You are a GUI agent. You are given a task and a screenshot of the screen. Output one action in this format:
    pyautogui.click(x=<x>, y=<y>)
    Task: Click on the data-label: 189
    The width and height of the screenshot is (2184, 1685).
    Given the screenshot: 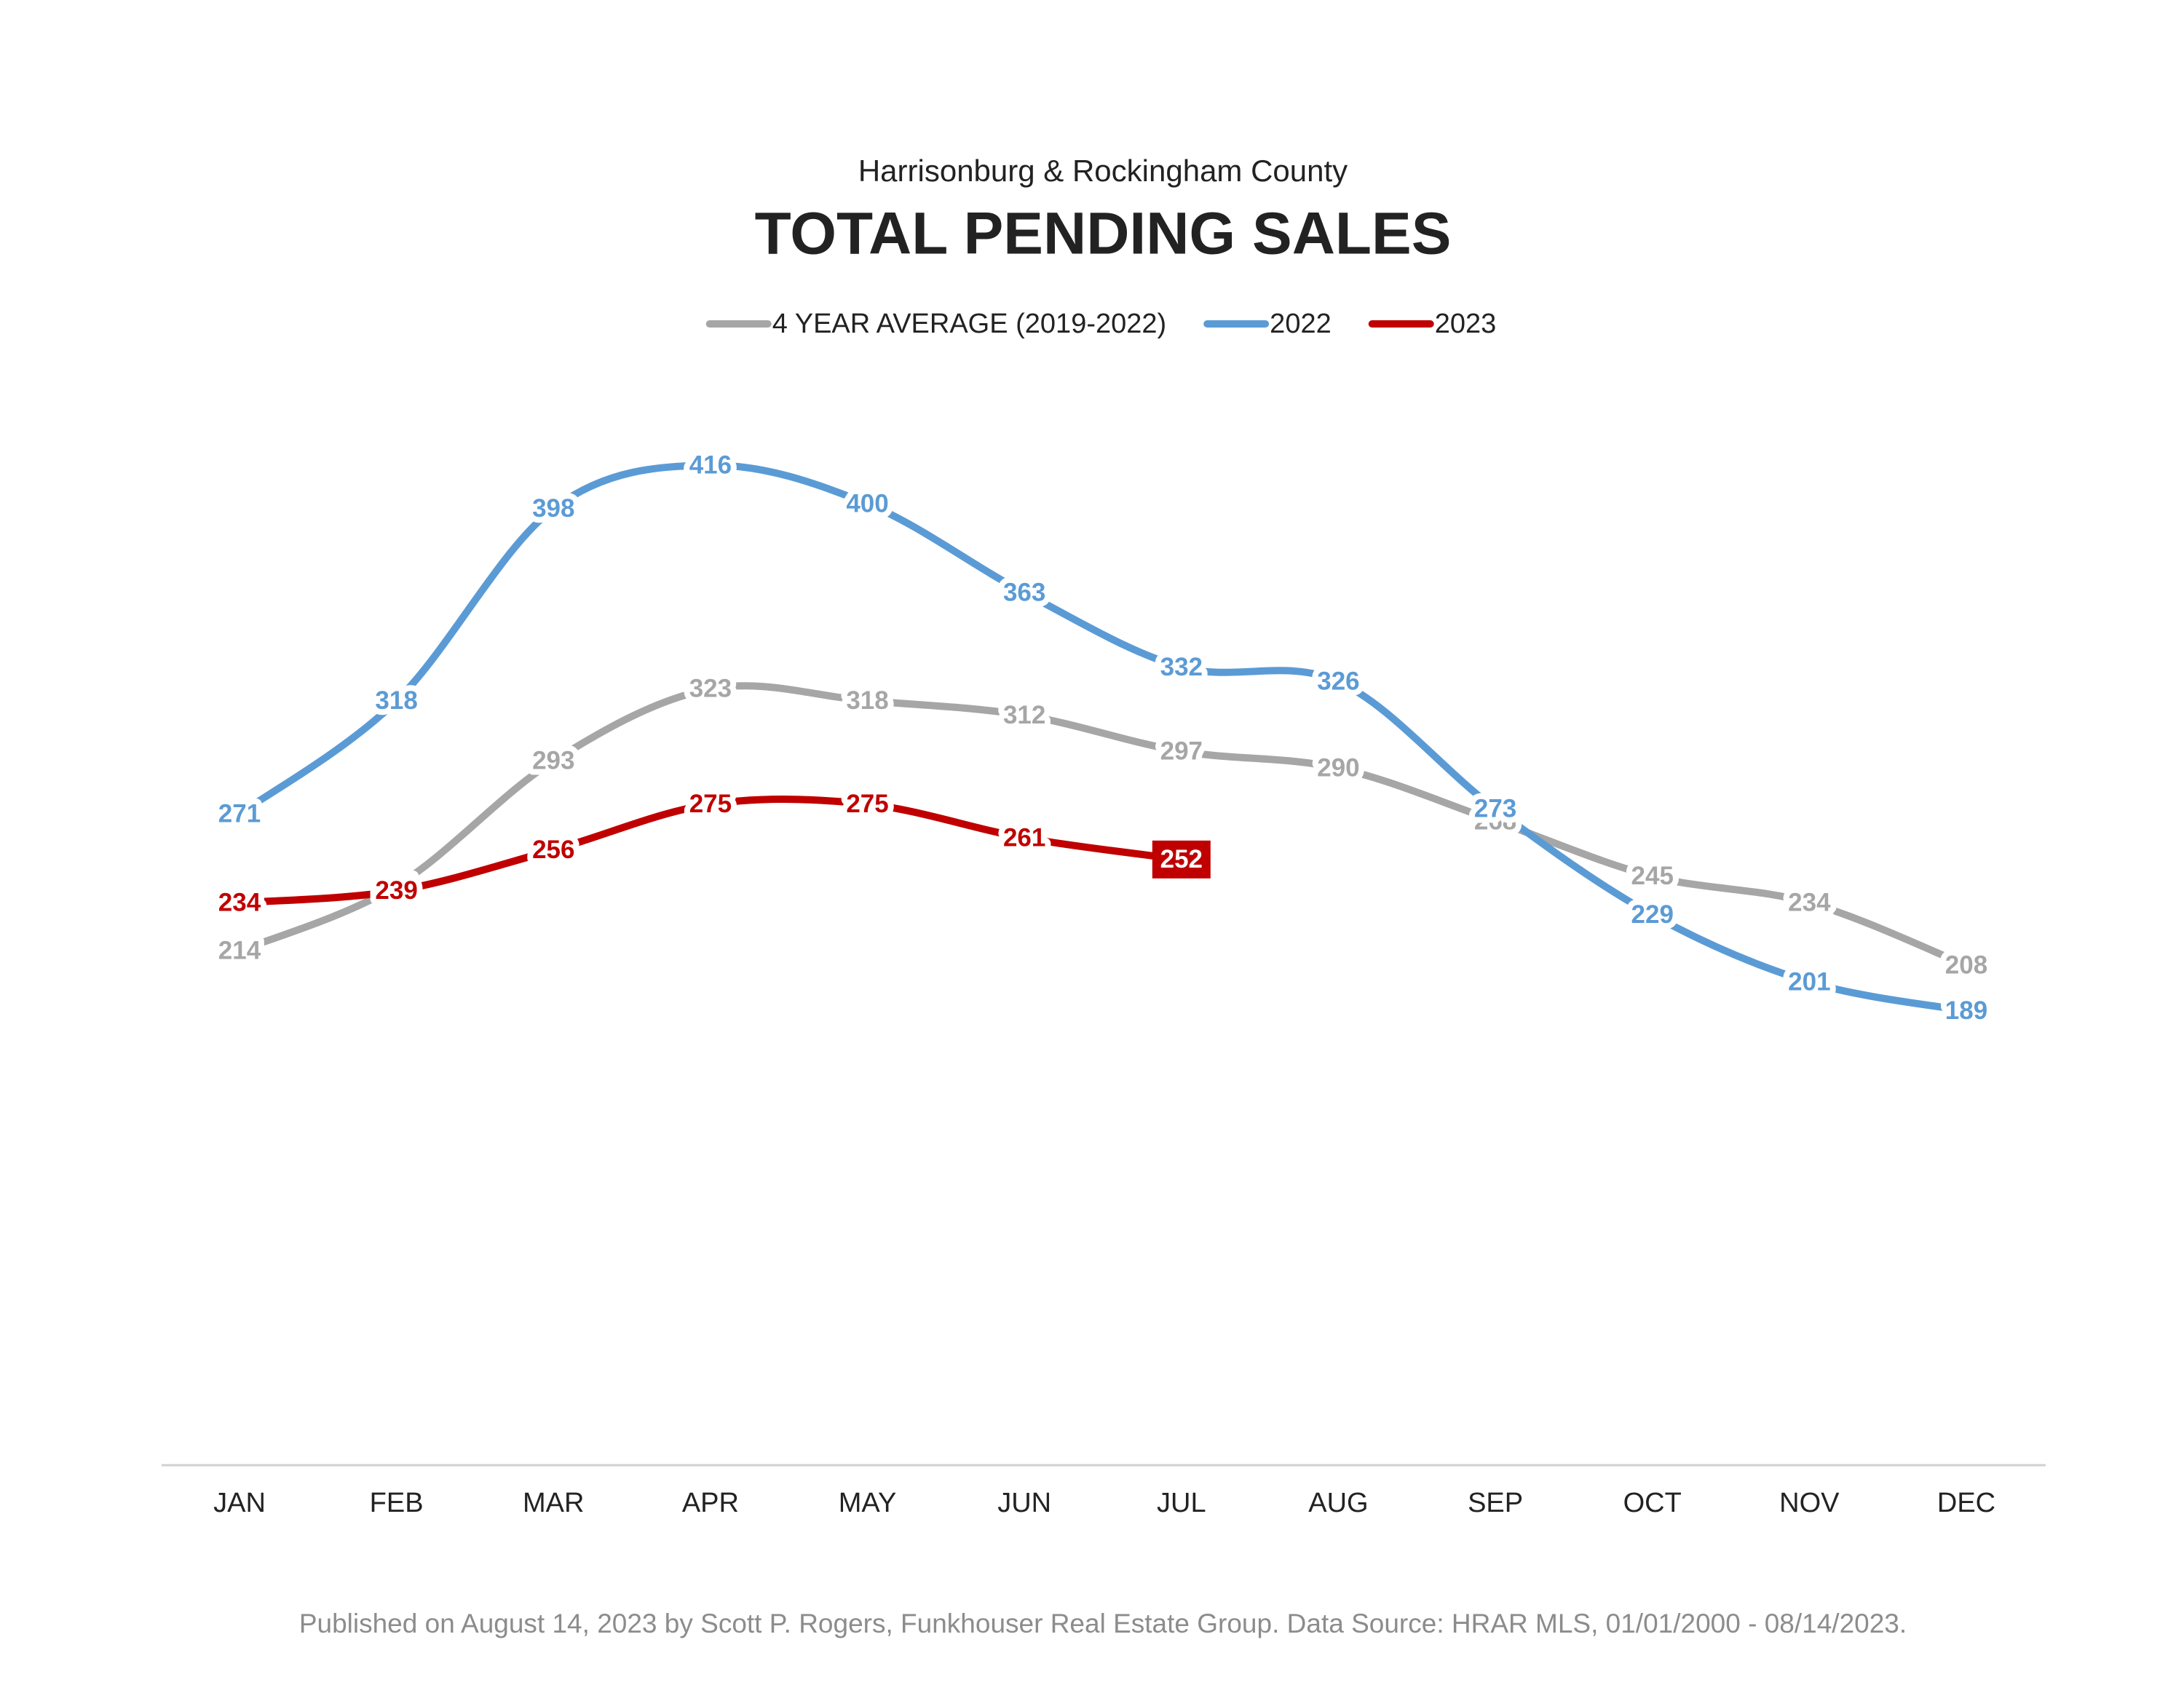 What is the action you would take?
    pyautogui.click(x=1966, y=1010)
    